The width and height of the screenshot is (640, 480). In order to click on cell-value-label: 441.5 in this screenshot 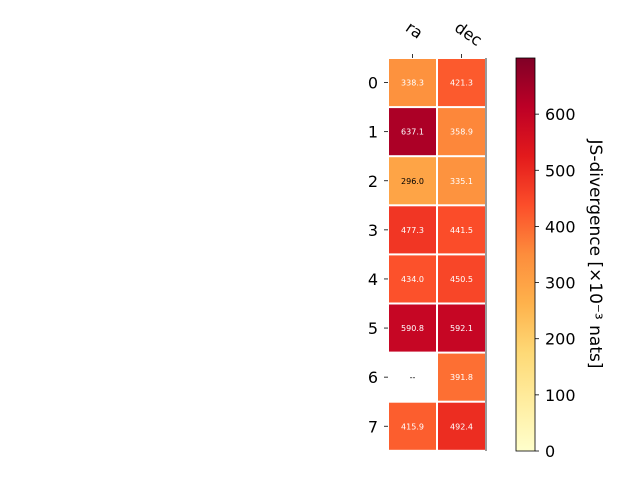, I will do `click(461, 230)`.